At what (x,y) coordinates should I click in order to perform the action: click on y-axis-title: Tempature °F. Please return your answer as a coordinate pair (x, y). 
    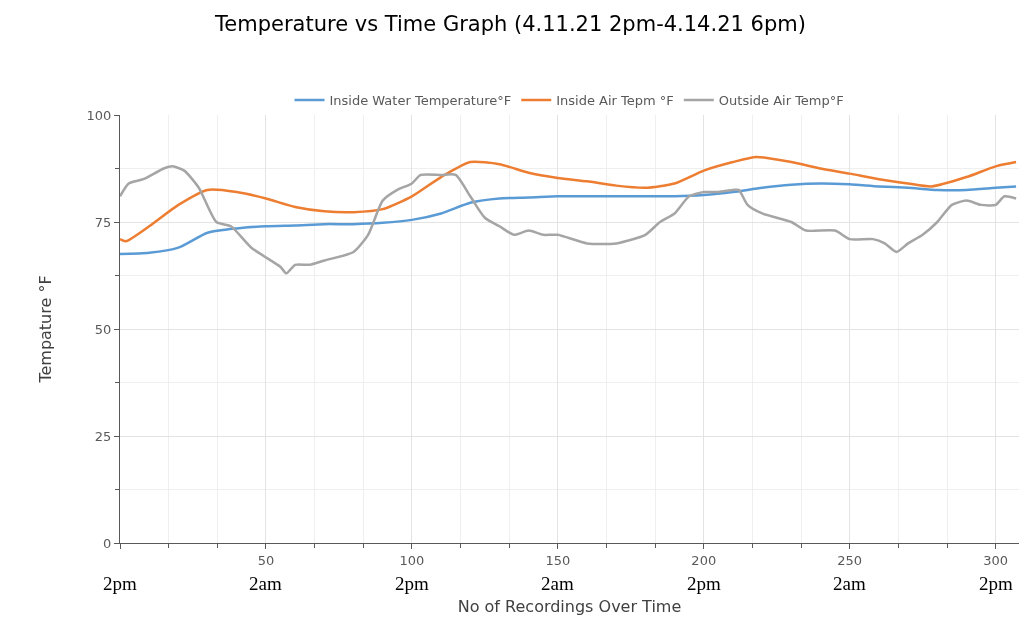
    Looking at the image, I should click on (46, 329).